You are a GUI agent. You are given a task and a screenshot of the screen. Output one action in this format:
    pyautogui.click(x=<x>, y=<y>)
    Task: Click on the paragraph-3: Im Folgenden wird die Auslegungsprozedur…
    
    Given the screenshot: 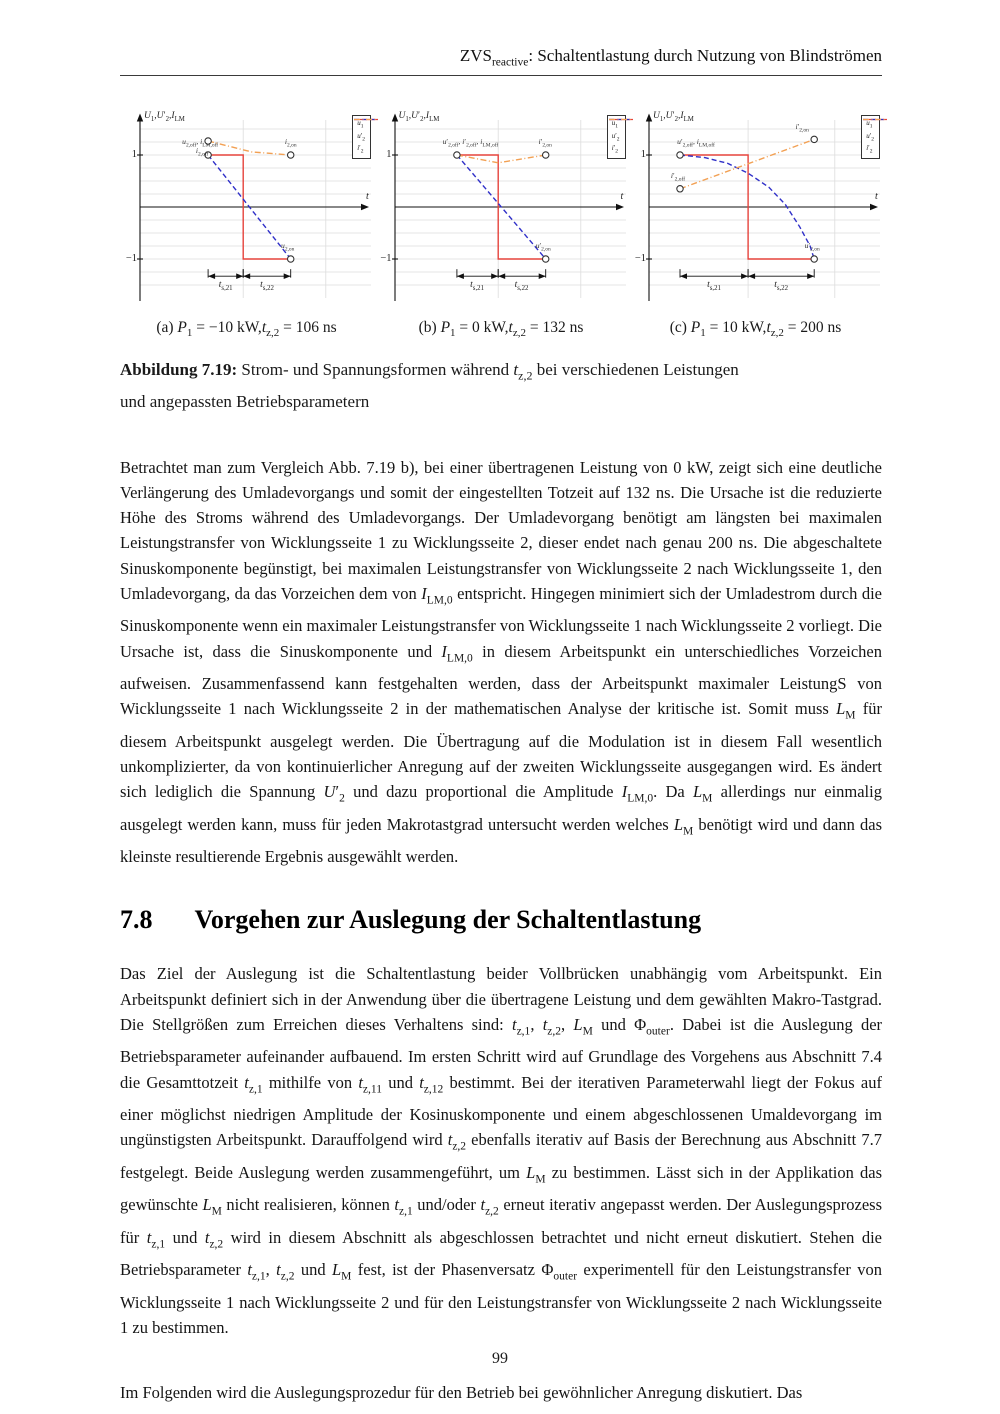 What is the action you would take?
    pyautogui.click(x=461, y=1393)
    